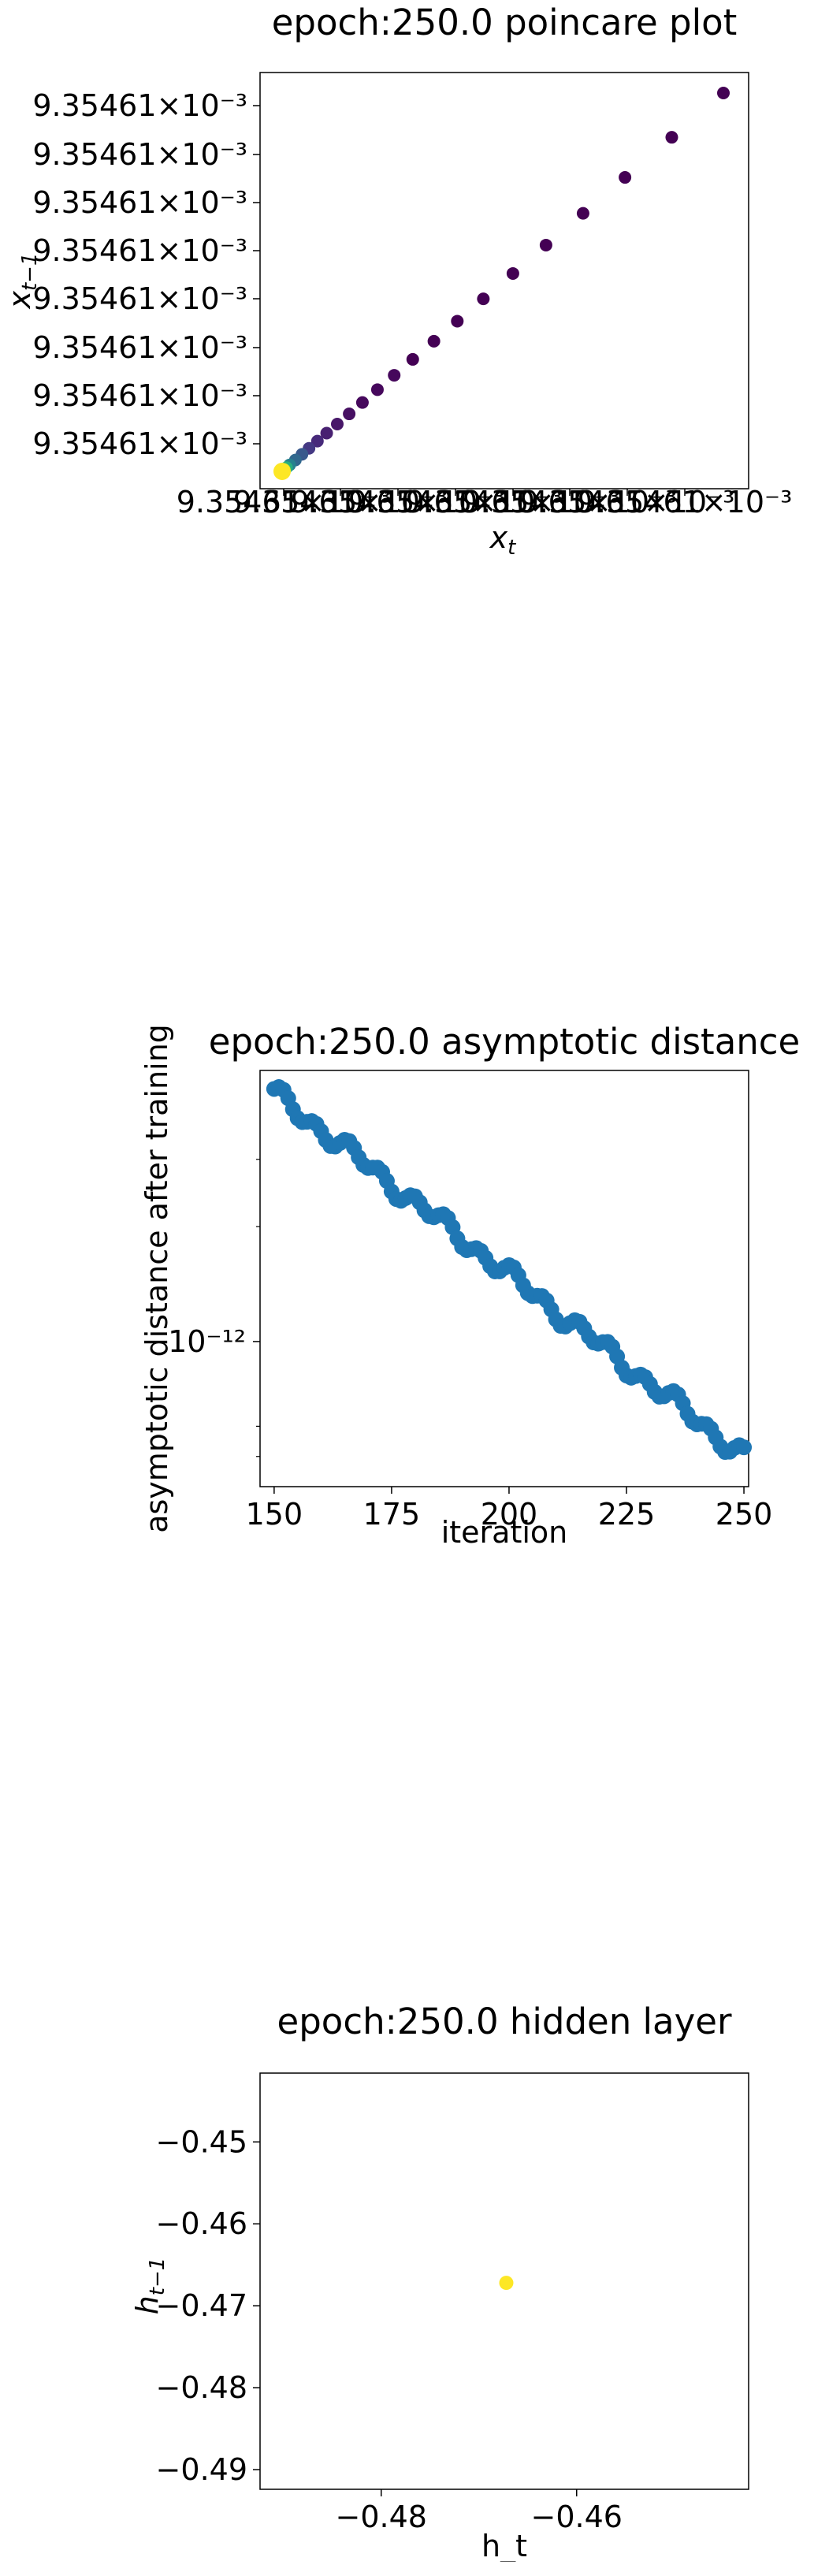 This screenshot has width=829, height=2576. I want to click on hidden-layer-points, so click(506, 2283).